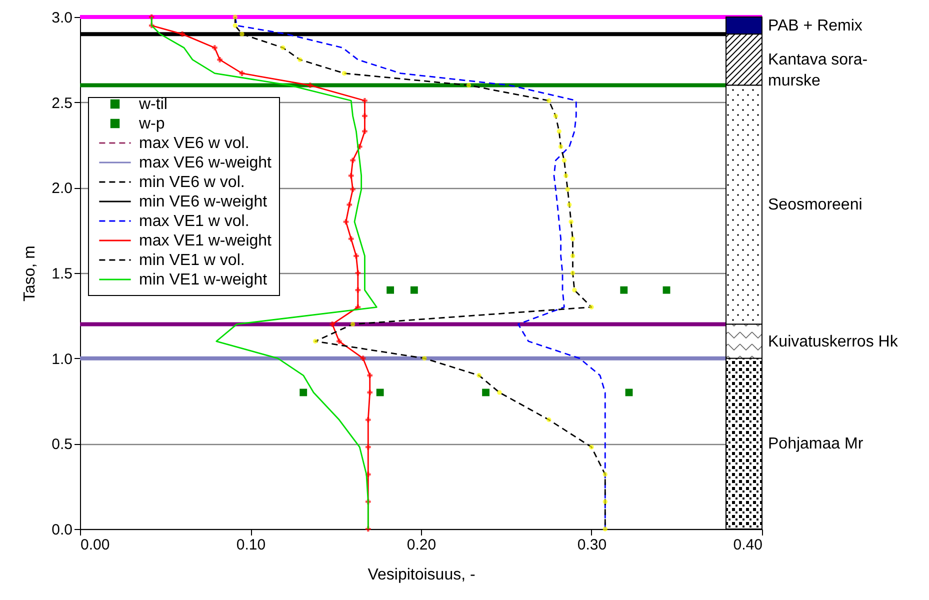  What do you see at coordinates (62, 445) in the screenshot?
I see `y-tick-label: 0.5` at bounding box center [62, 445].